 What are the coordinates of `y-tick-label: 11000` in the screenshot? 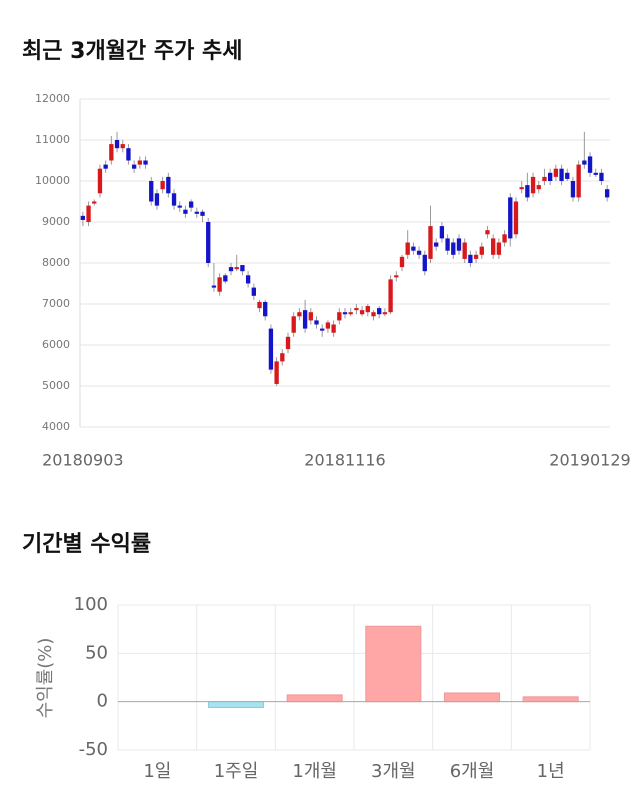 It's located at (52, 139).